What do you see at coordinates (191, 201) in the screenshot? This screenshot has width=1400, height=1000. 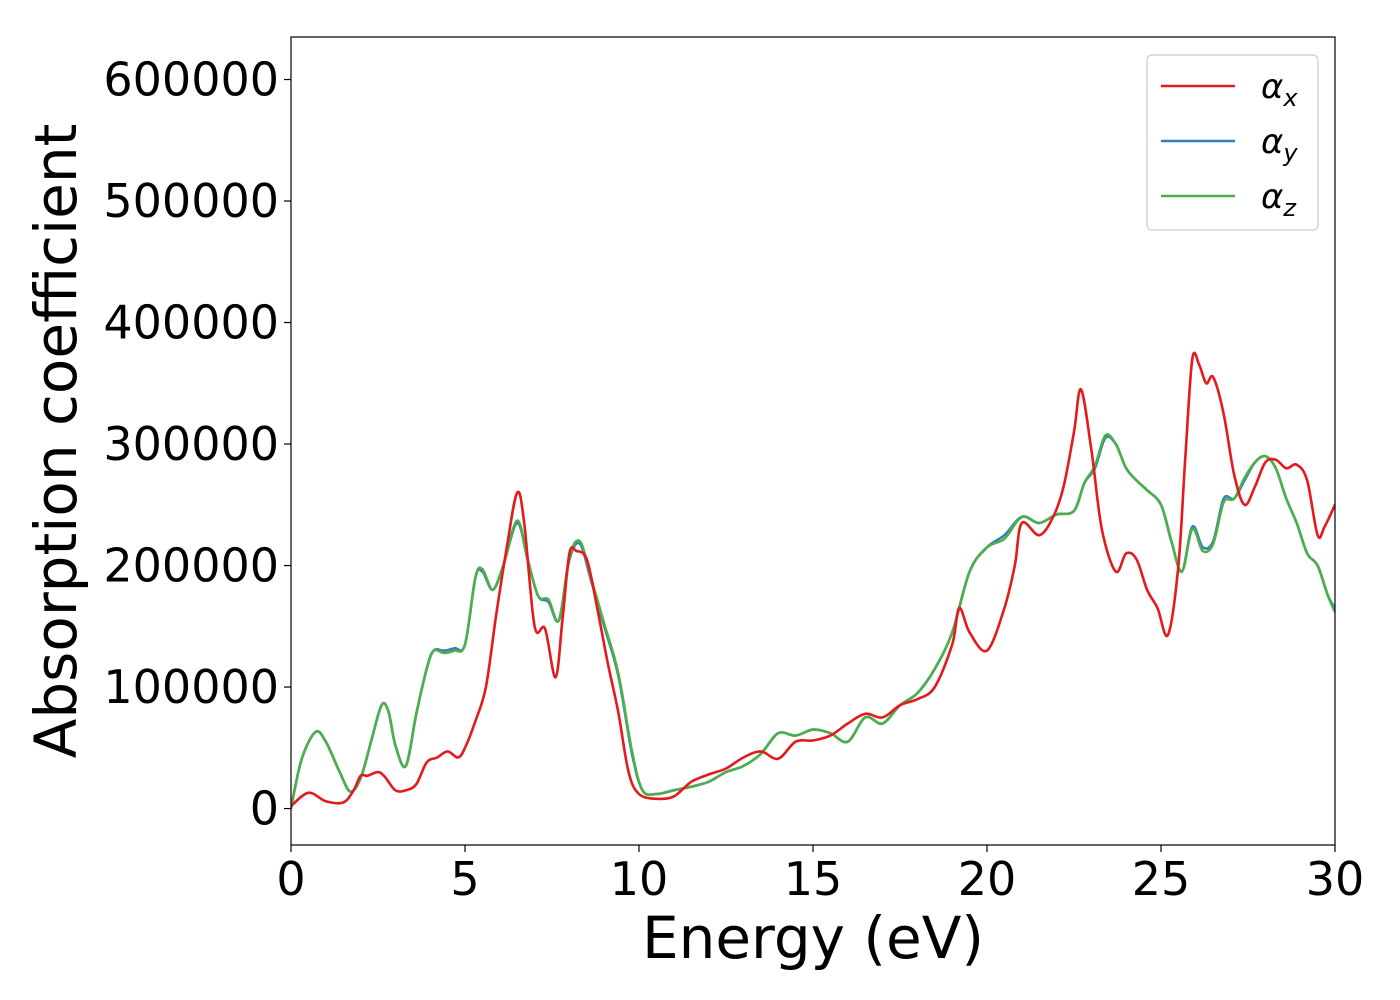 I see `y-tick-label: 500000` at bounding box center [191, 201].